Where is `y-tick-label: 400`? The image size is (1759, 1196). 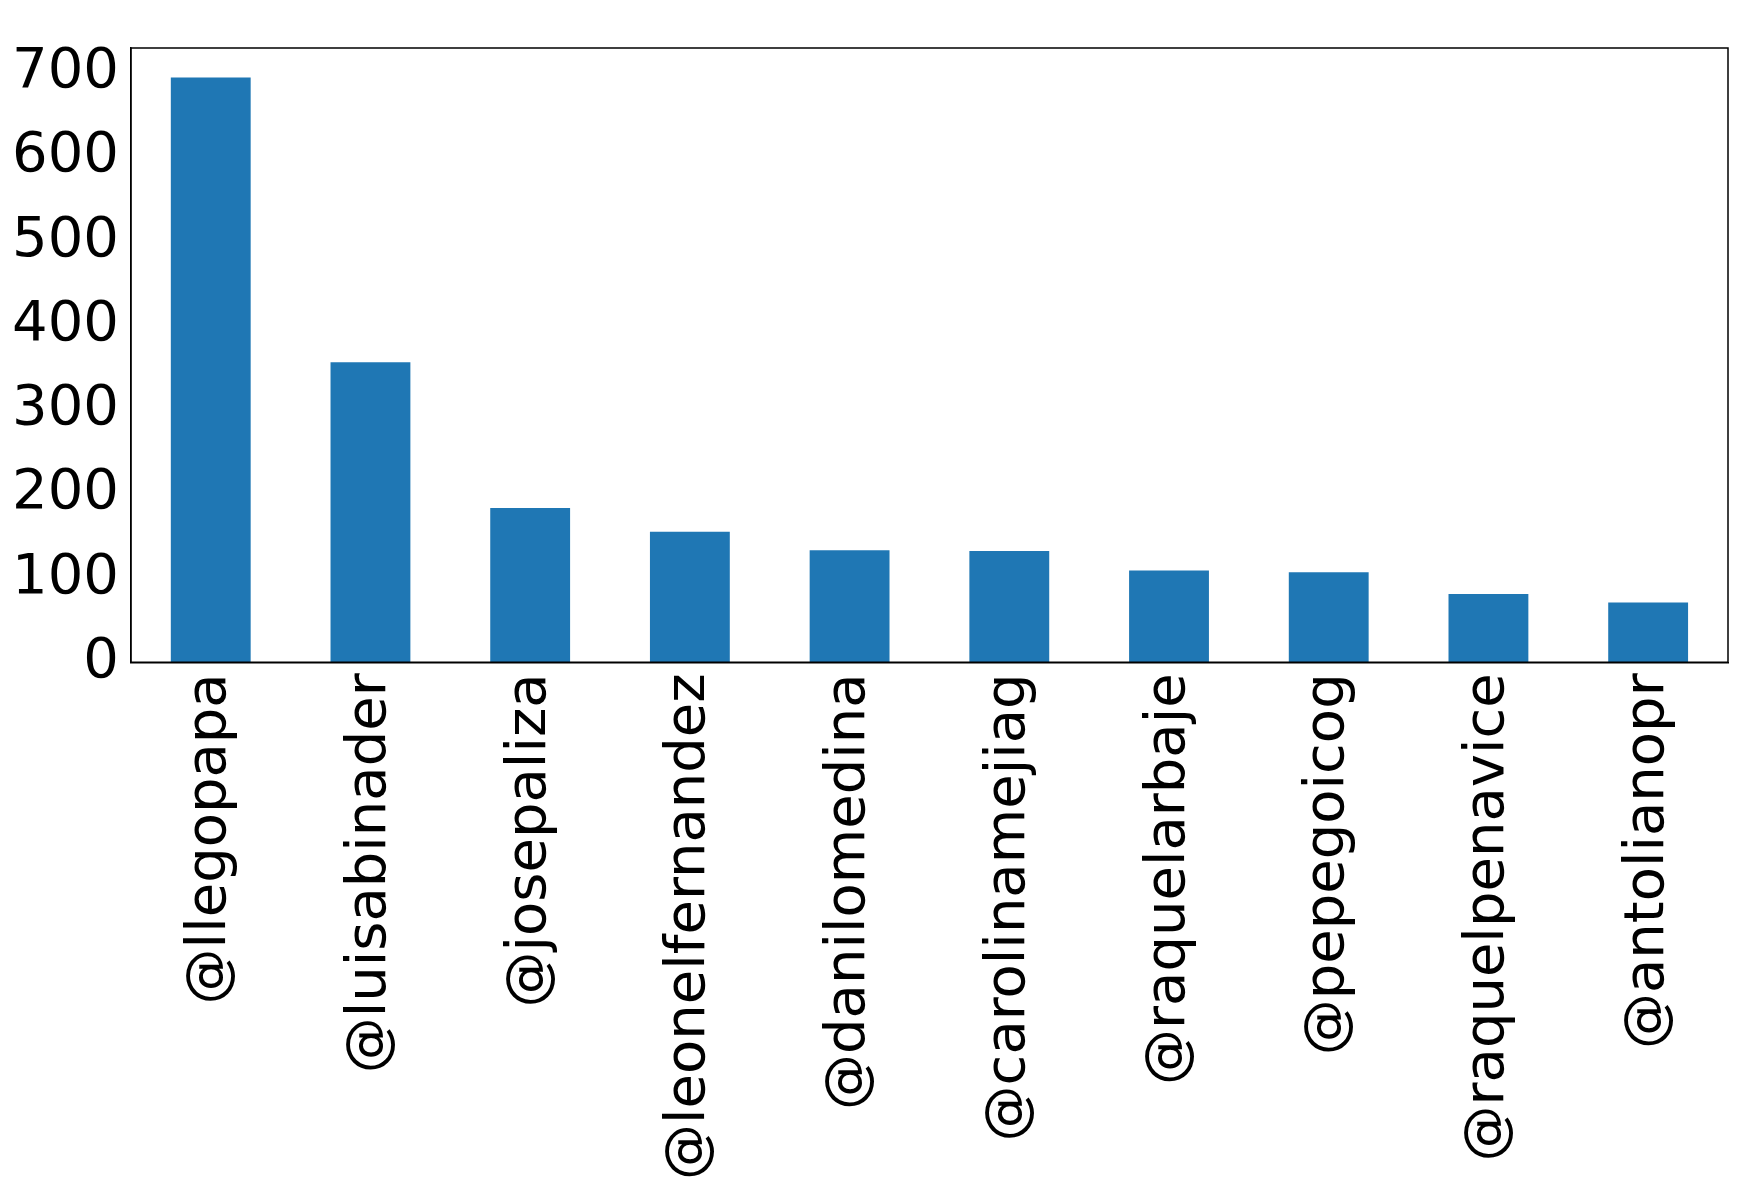 y-tick-label: 400 is located at coordinates (65, 320).